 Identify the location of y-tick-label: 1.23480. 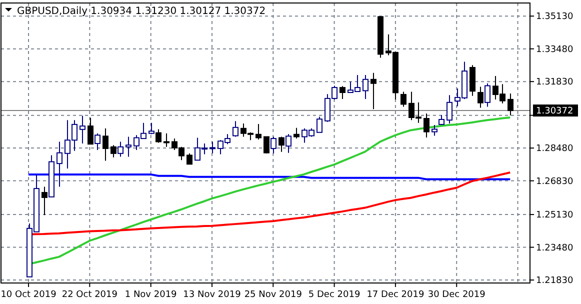
(555, 248).